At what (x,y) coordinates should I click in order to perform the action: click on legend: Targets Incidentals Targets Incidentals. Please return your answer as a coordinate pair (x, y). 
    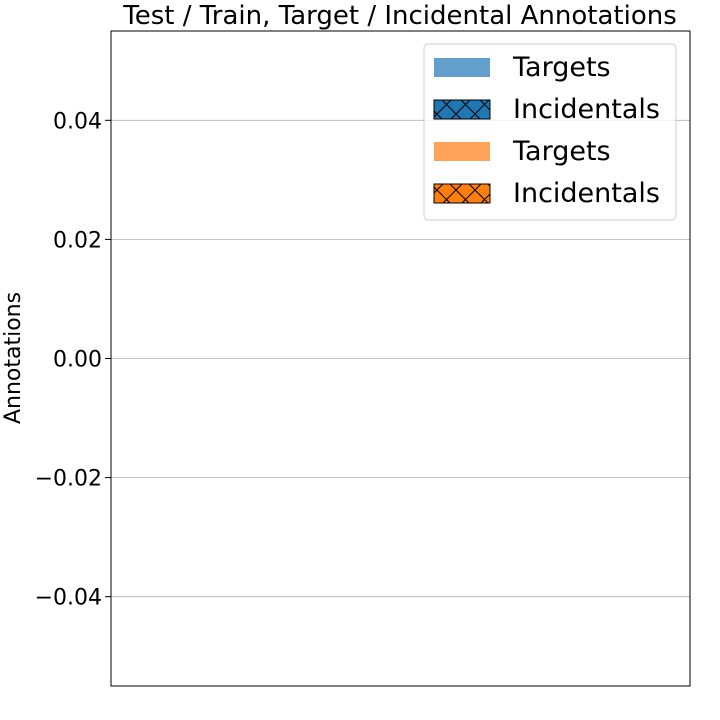
    Looking at the image, I should click on (550, 132).